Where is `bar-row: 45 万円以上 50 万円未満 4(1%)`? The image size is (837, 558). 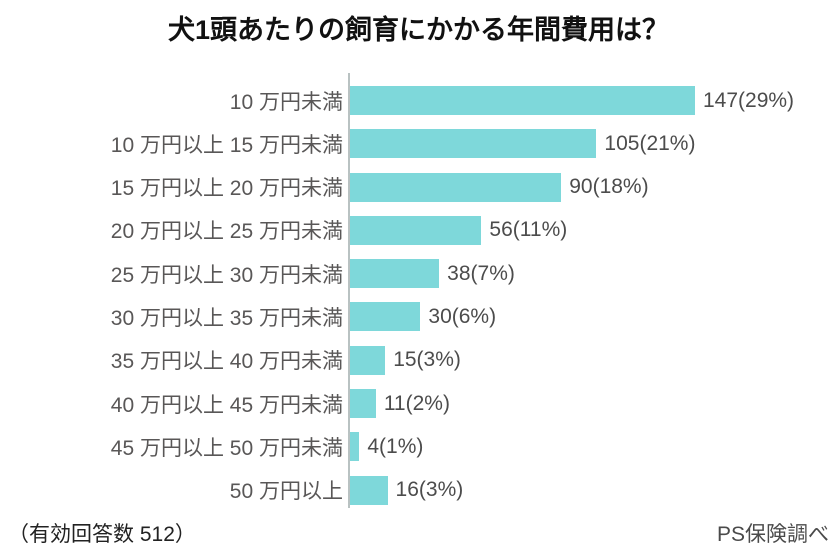
bar-row: 45 万円以上 50 万円未満 4(1%) is located at coordinates (418, 447).